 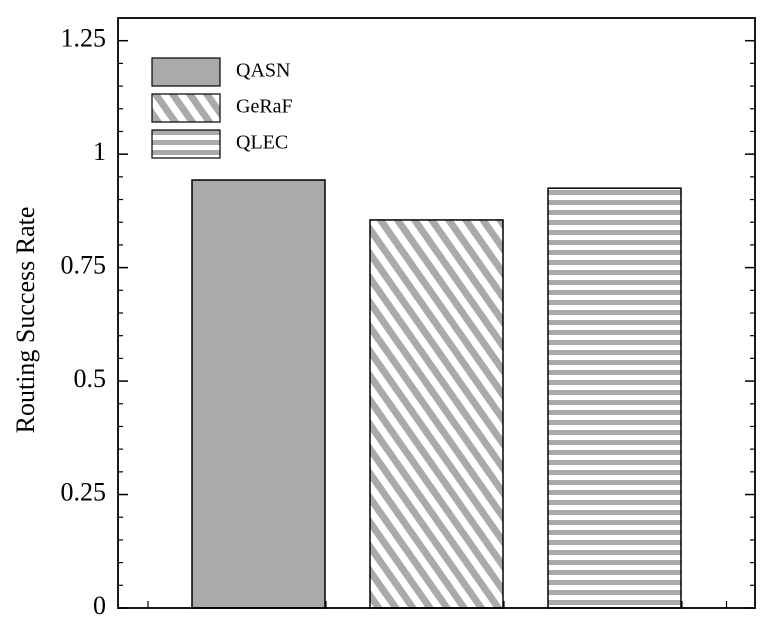 What do you see at coordinates (99, 605) in the screenshot?
I see `y-tick-label: 0` at bounding box center [99, 605].